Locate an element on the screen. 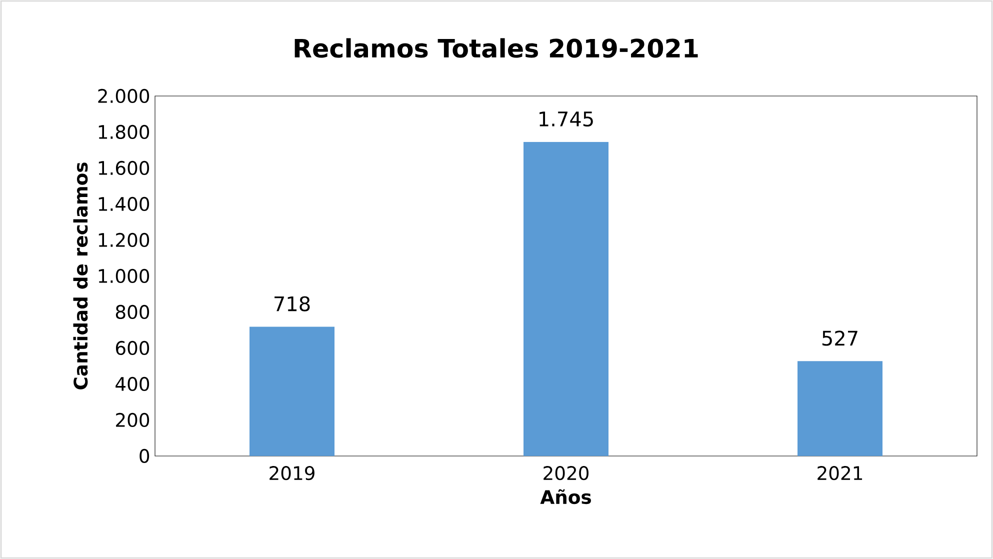 This screenshot has width=993, height=559. y-axis-title: Cantidad de reclamos is located at coordinates (80, 276).